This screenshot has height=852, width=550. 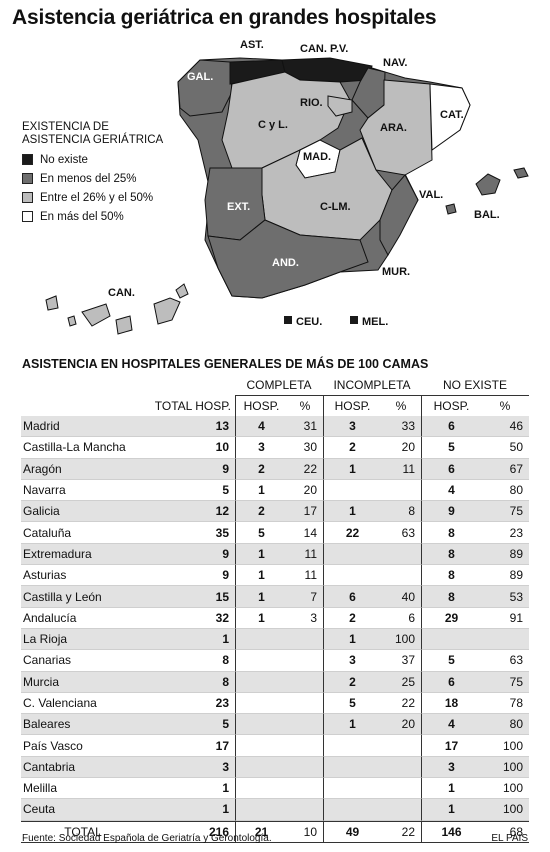 What do you see at coordinates (275, 512) in the screenshot?
I see `table-row: Galicia 12 2 17 1 8 9 75` at bounding box center [275, 512].